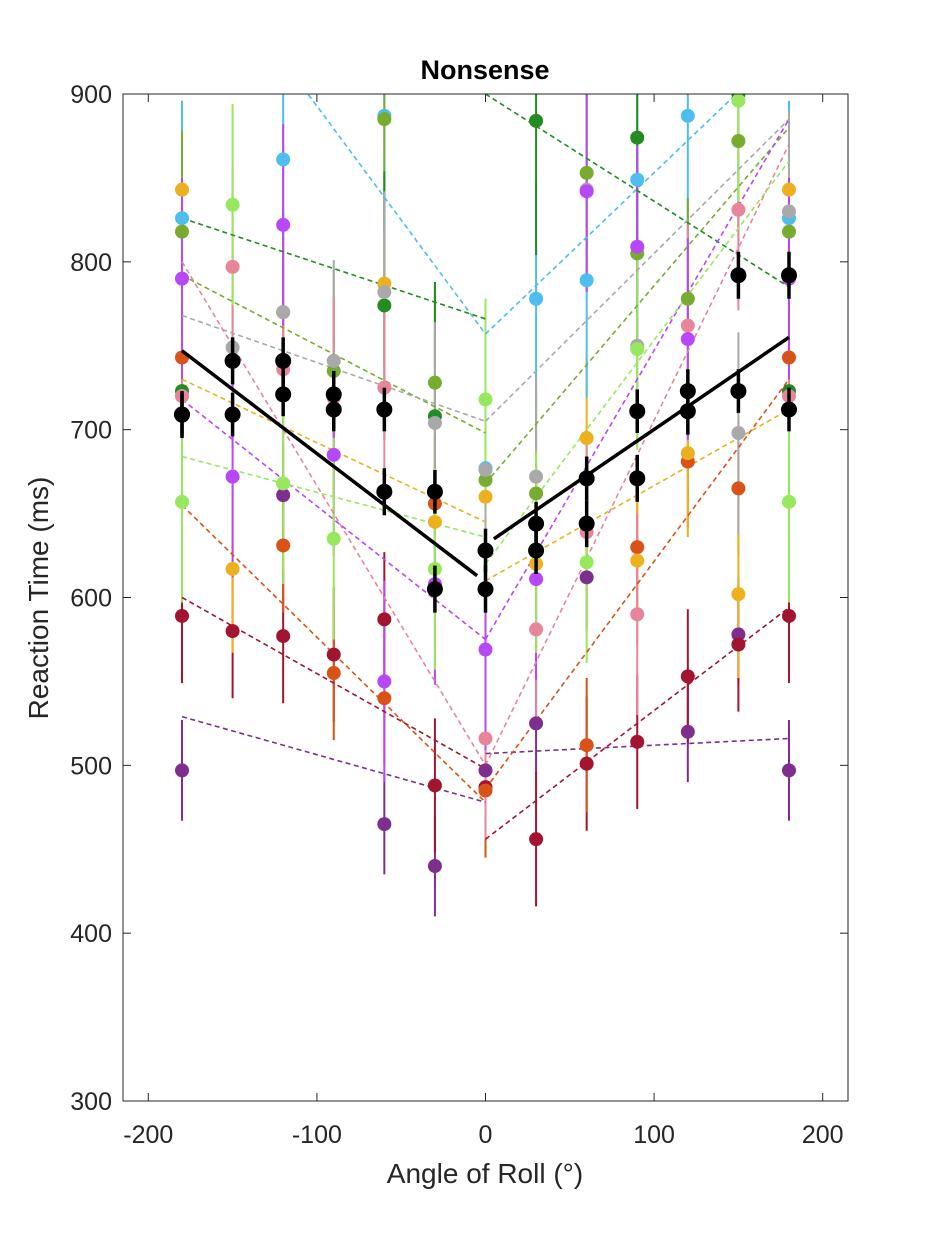  What do you see at coordinates (148, 1135) in the screenshot?
I see `x-tick-label: -200` at bounding box center [148, 1135].